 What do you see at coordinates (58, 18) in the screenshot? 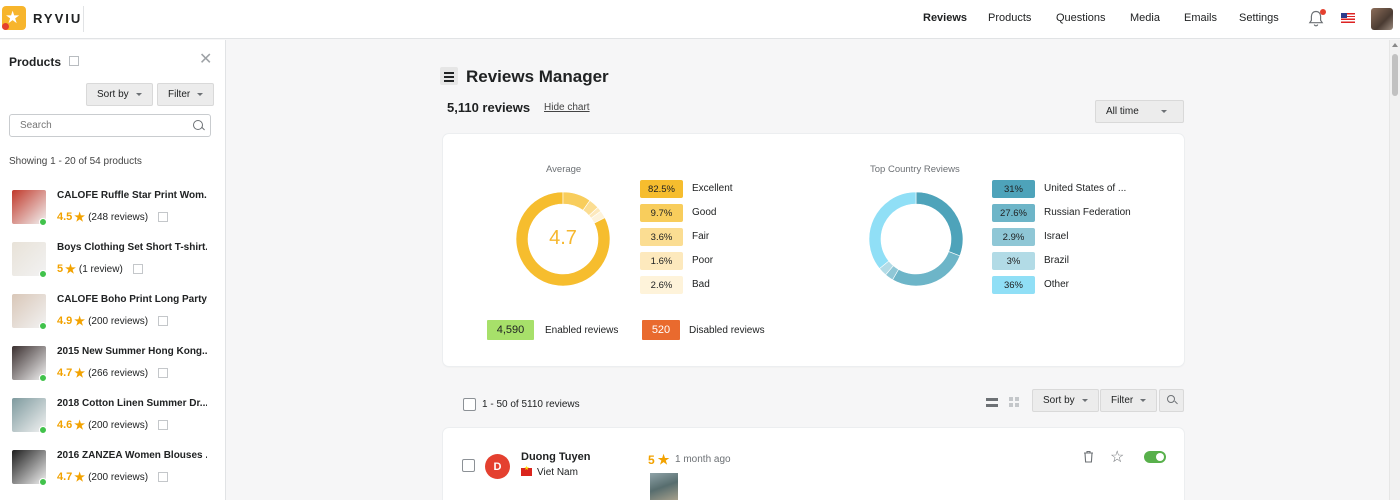
I see `app-name: RYVIU` at bounding box center [58, 18].